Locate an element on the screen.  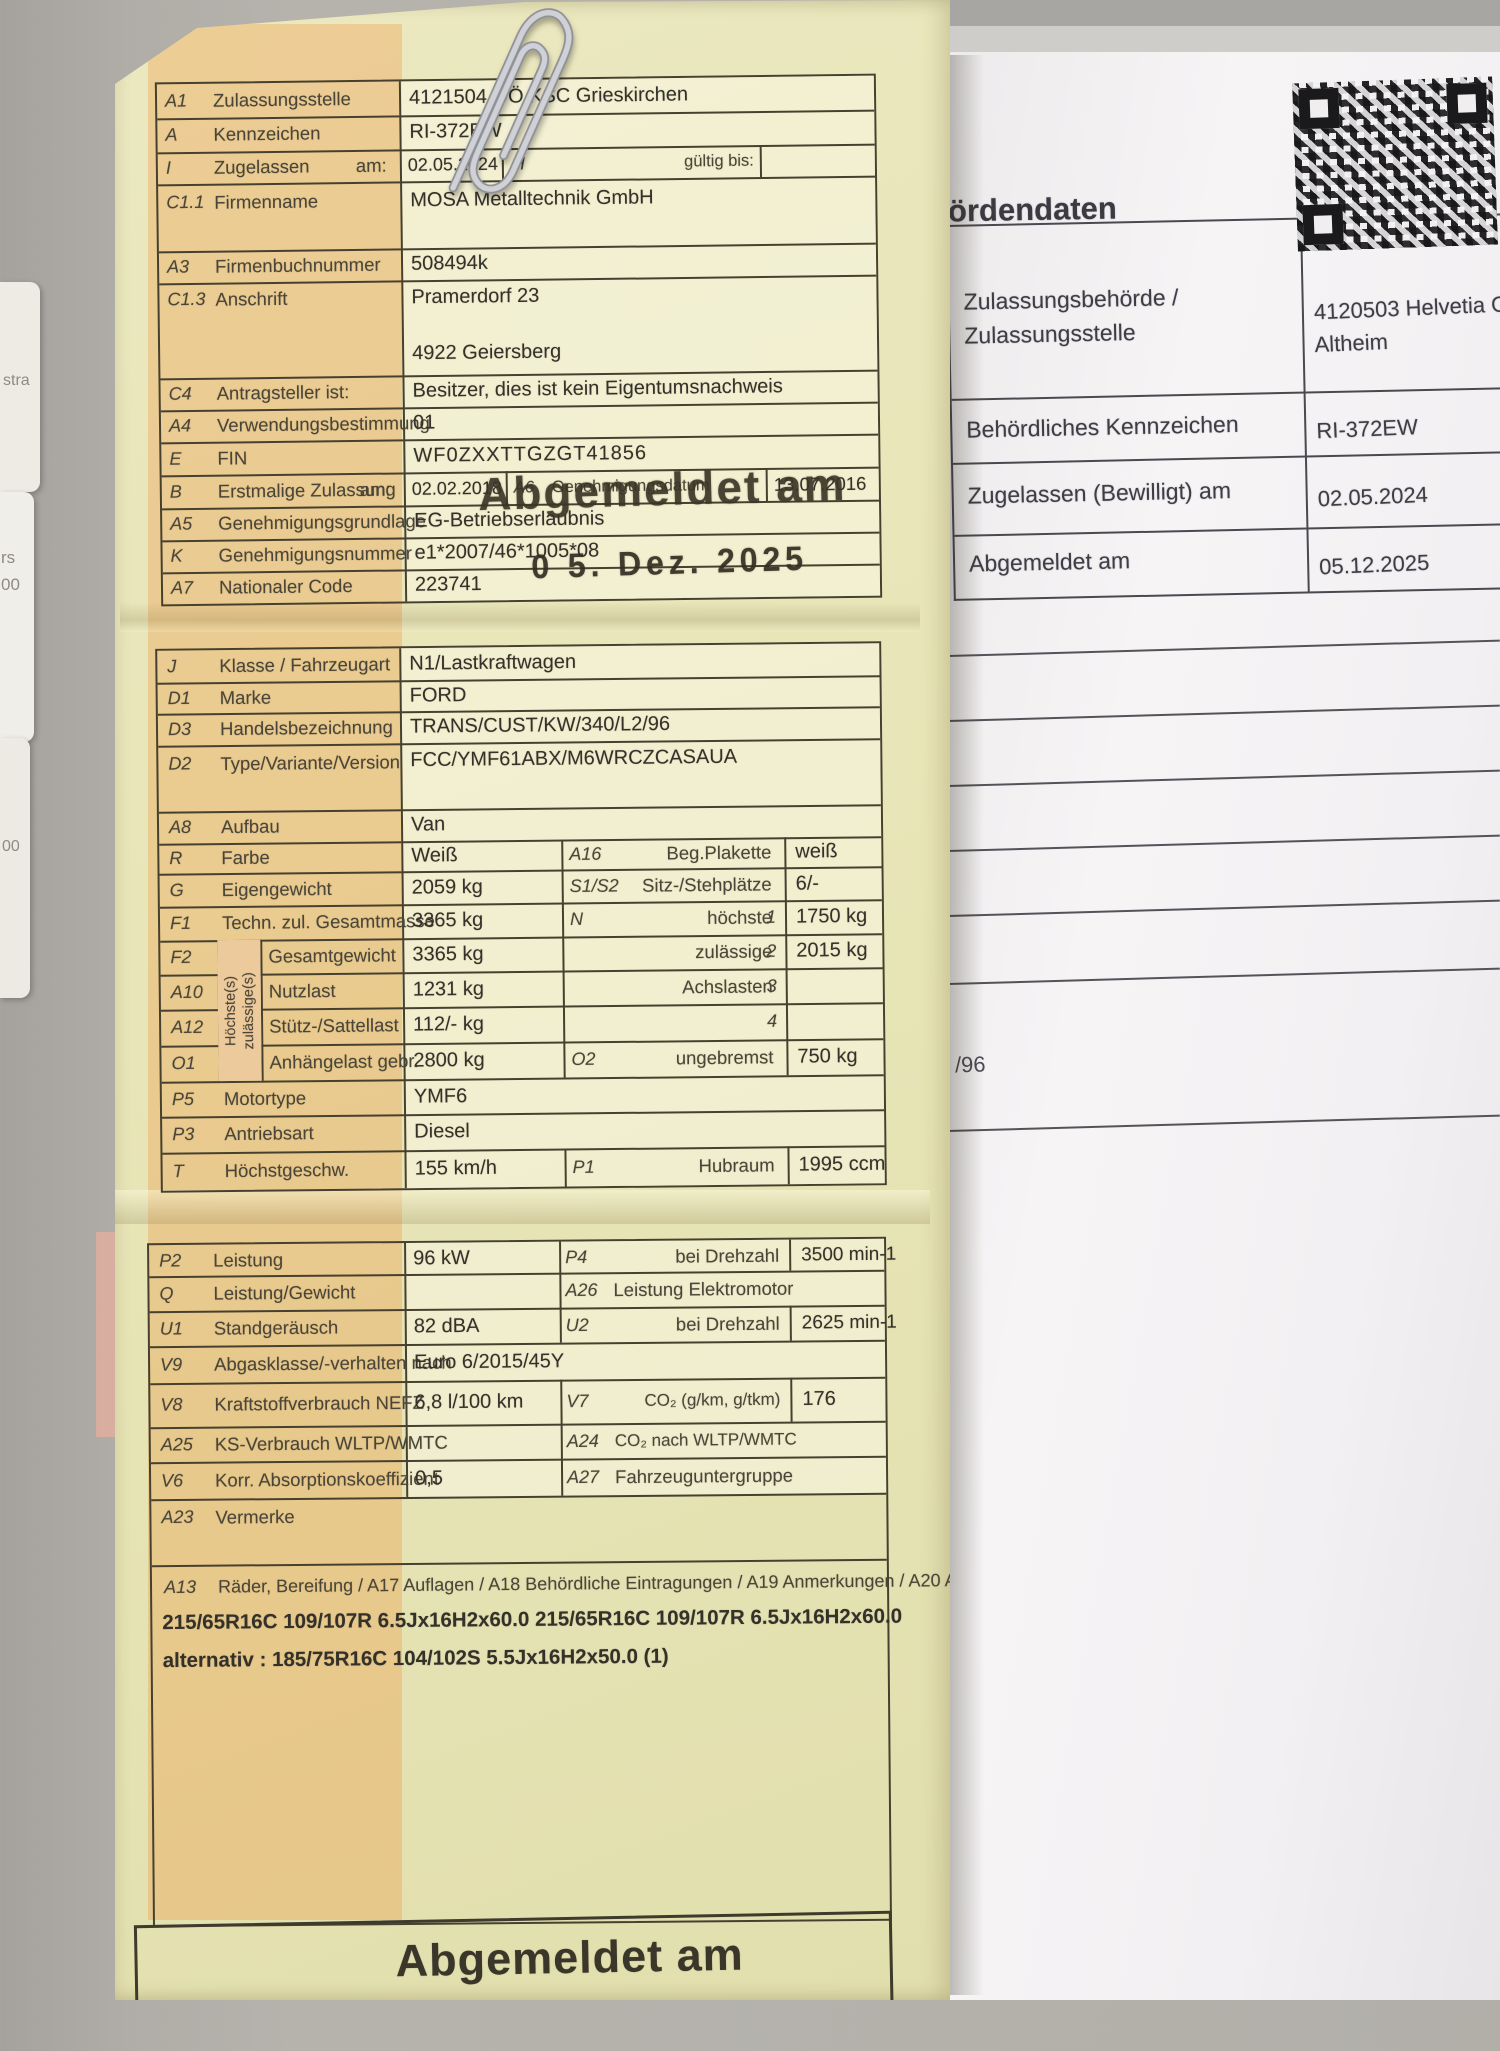
cell-label: Verwendungsbestimmung is located at coordinates (323, 424).